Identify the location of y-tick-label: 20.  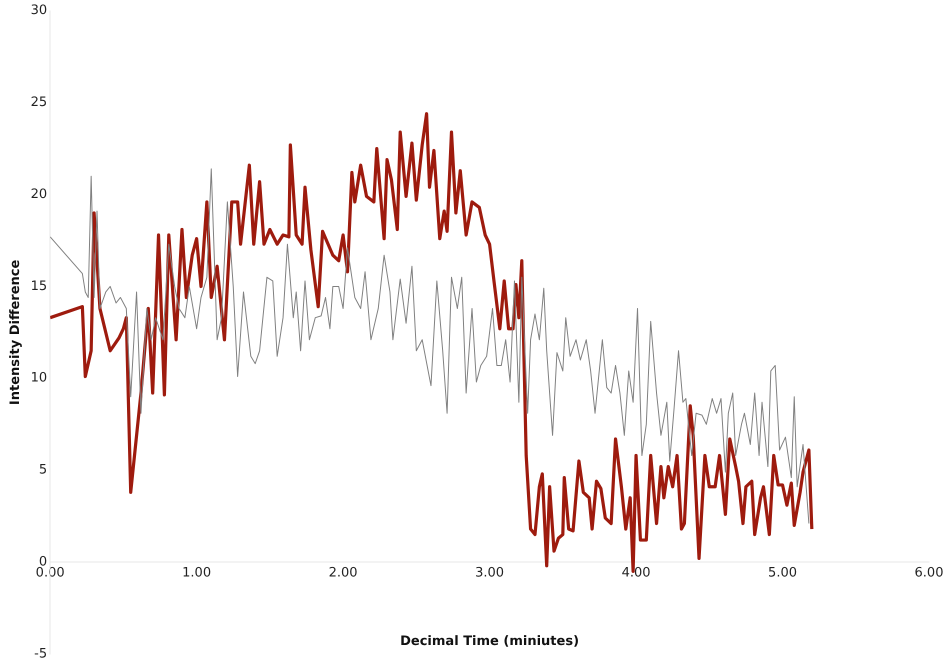
(39, 194).